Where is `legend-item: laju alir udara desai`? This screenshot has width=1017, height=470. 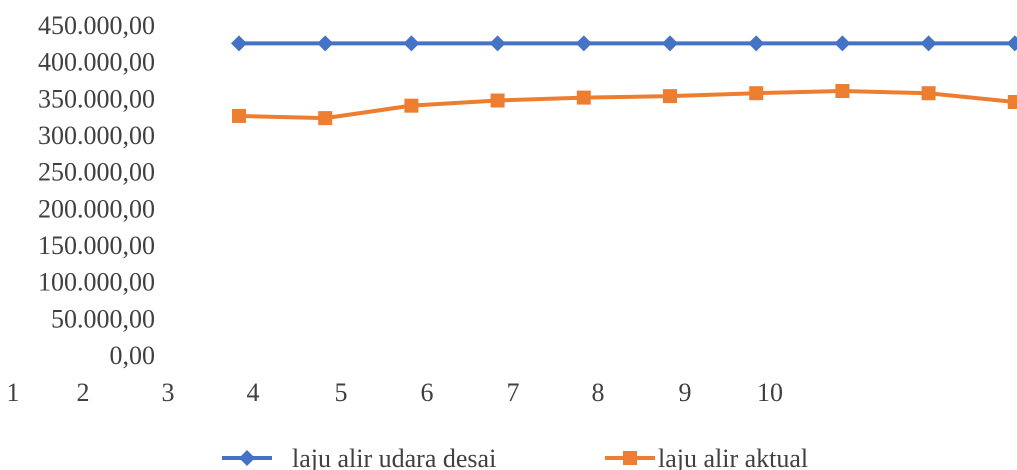
legend-item: laju alir udara desai is located at coordinates (359, 457).